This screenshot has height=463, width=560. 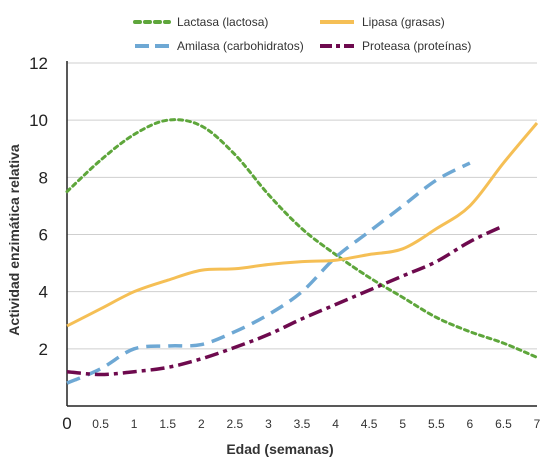 I want to click on x-tick-label: 2, so click(x=201, y=424).